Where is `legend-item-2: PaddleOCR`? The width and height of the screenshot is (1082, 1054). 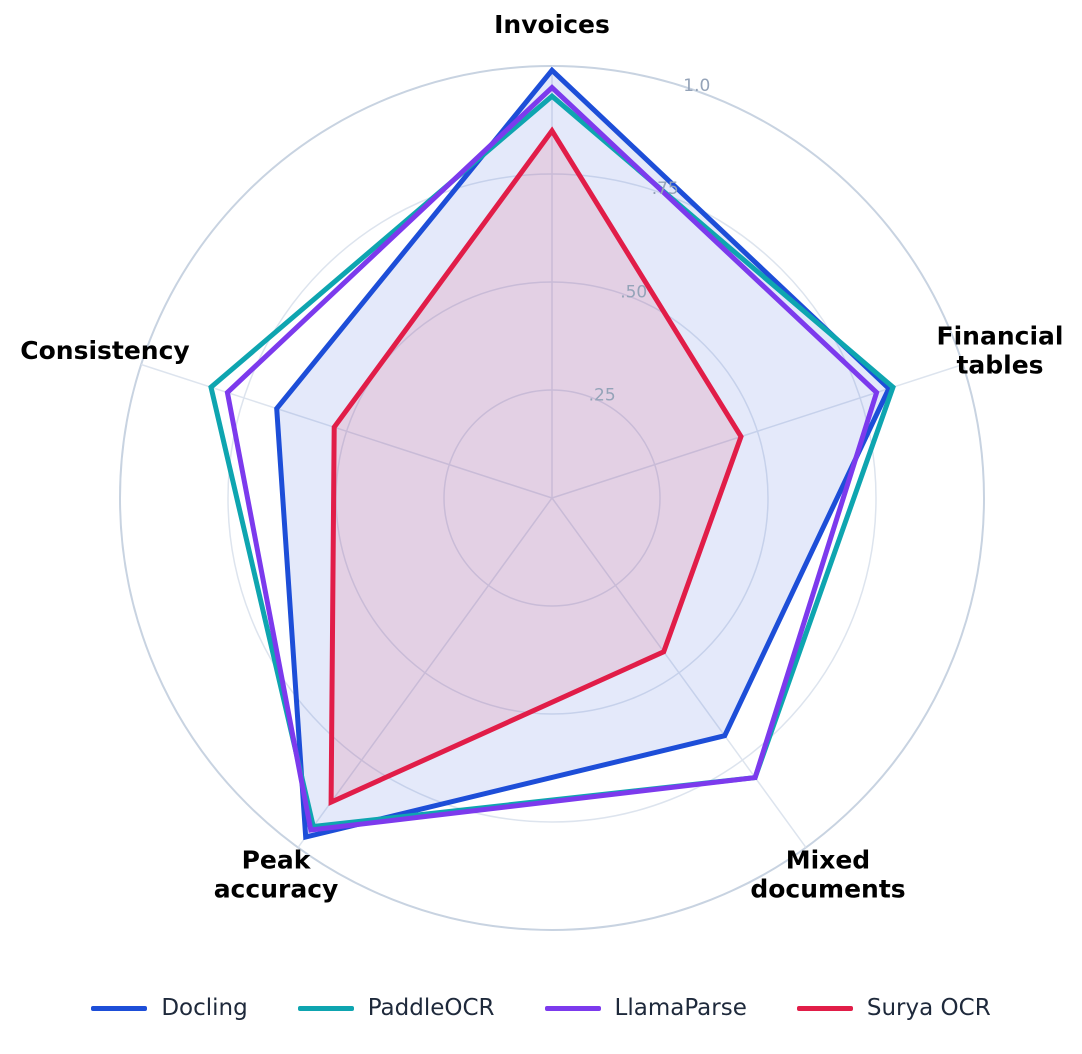 legend-item-2: PaddleOCR is located at coordinates (396, 1008).